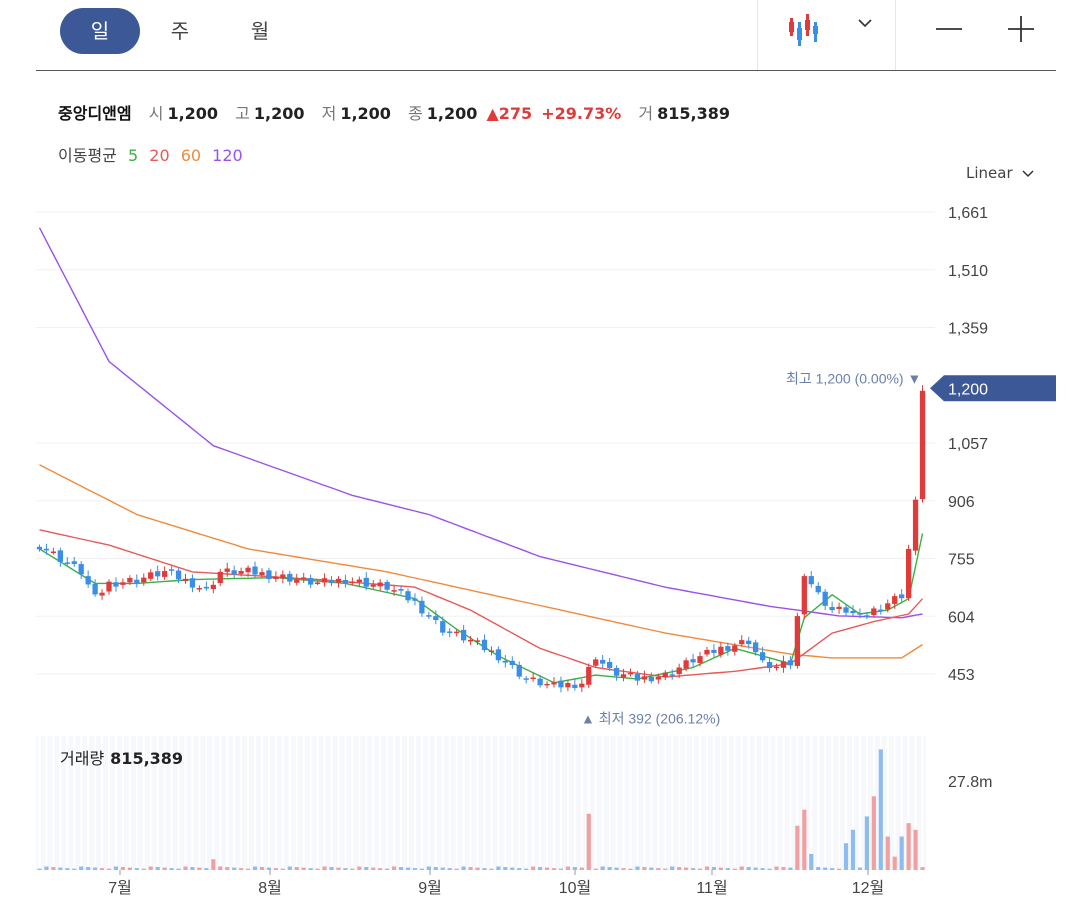 The height and width of the screenshot is (915, 1066). I want to click on scale-dropdown: Linear, so click(1000, 173).